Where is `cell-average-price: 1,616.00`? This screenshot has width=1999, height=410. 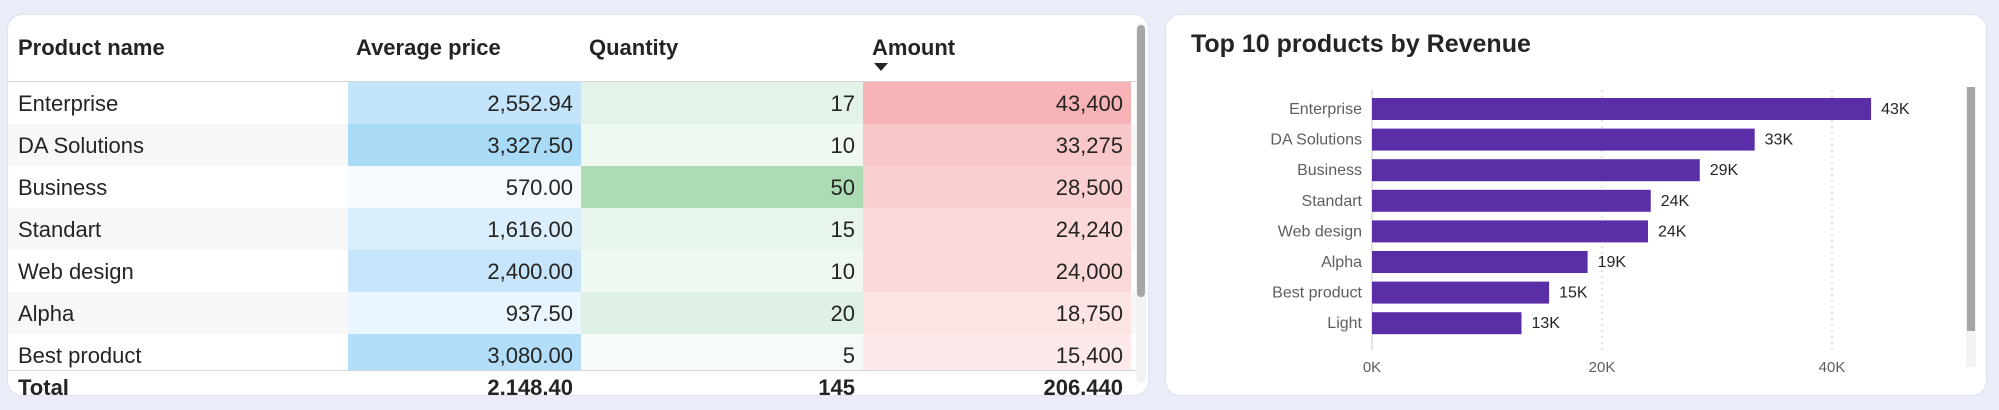 cell-average-price: 1,616.00 is located at coordinates (464, 229).